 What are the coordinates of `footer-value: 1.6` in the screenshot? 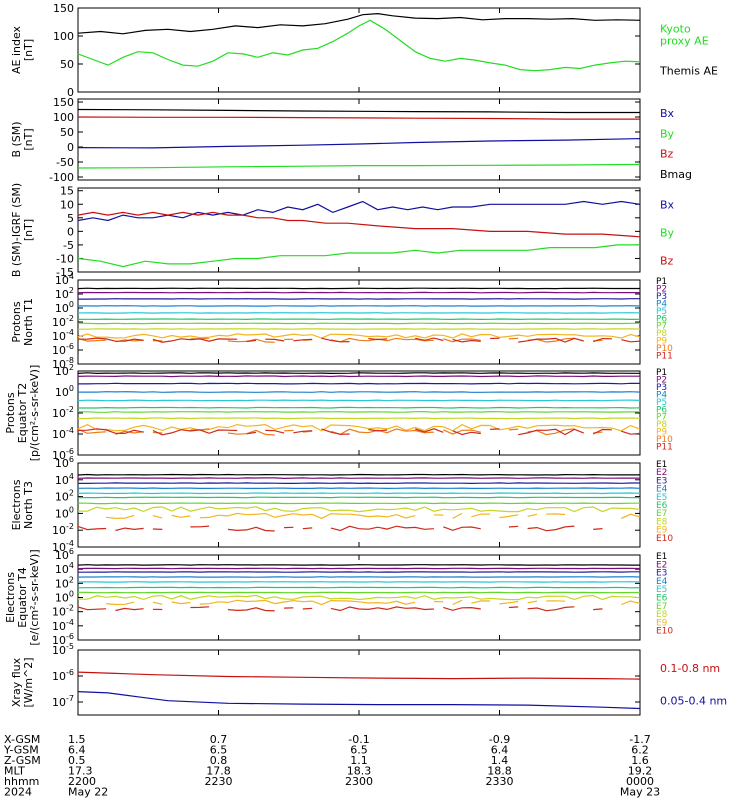 It's located at (640, 760).